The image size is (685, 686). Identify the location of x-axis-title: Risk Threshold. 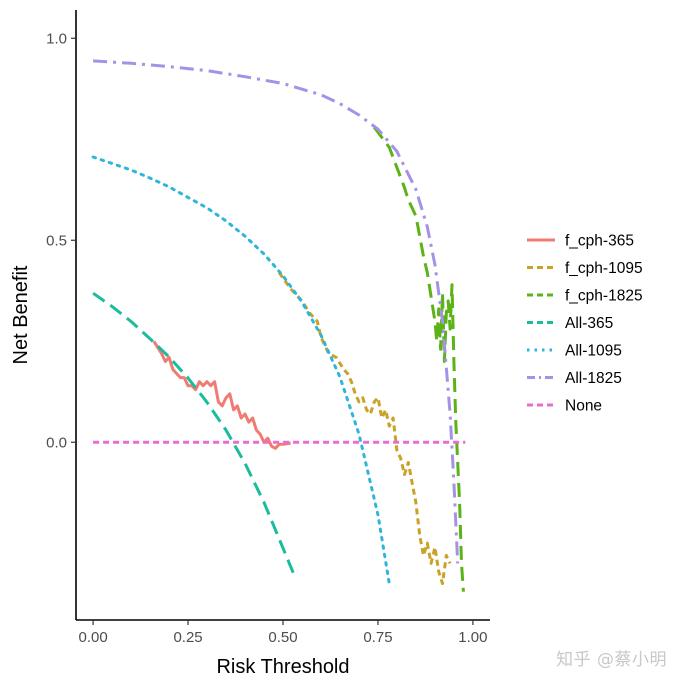
(282, 667).